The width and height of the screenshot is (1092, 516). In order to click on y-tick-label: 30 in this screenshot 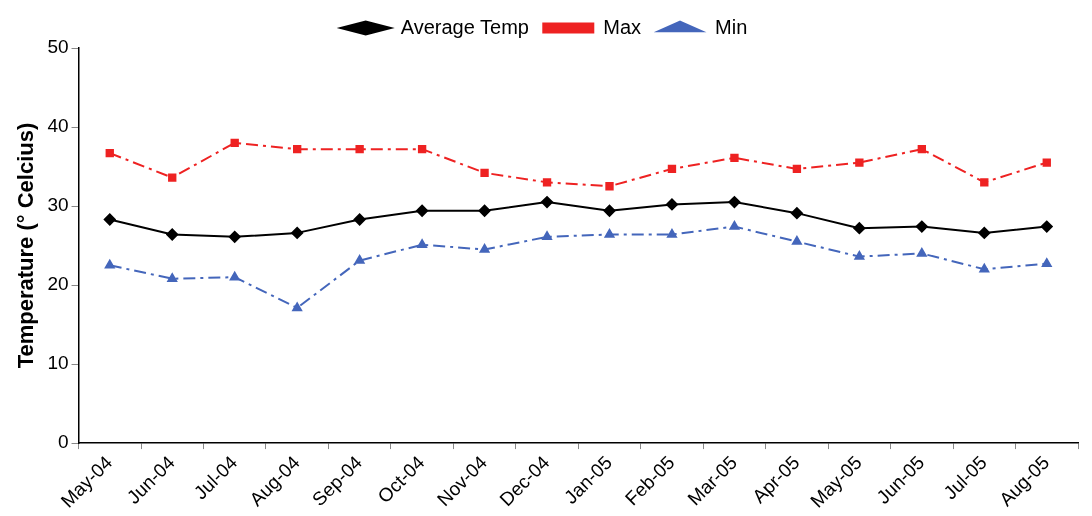, I will do `click(58, 205)`.